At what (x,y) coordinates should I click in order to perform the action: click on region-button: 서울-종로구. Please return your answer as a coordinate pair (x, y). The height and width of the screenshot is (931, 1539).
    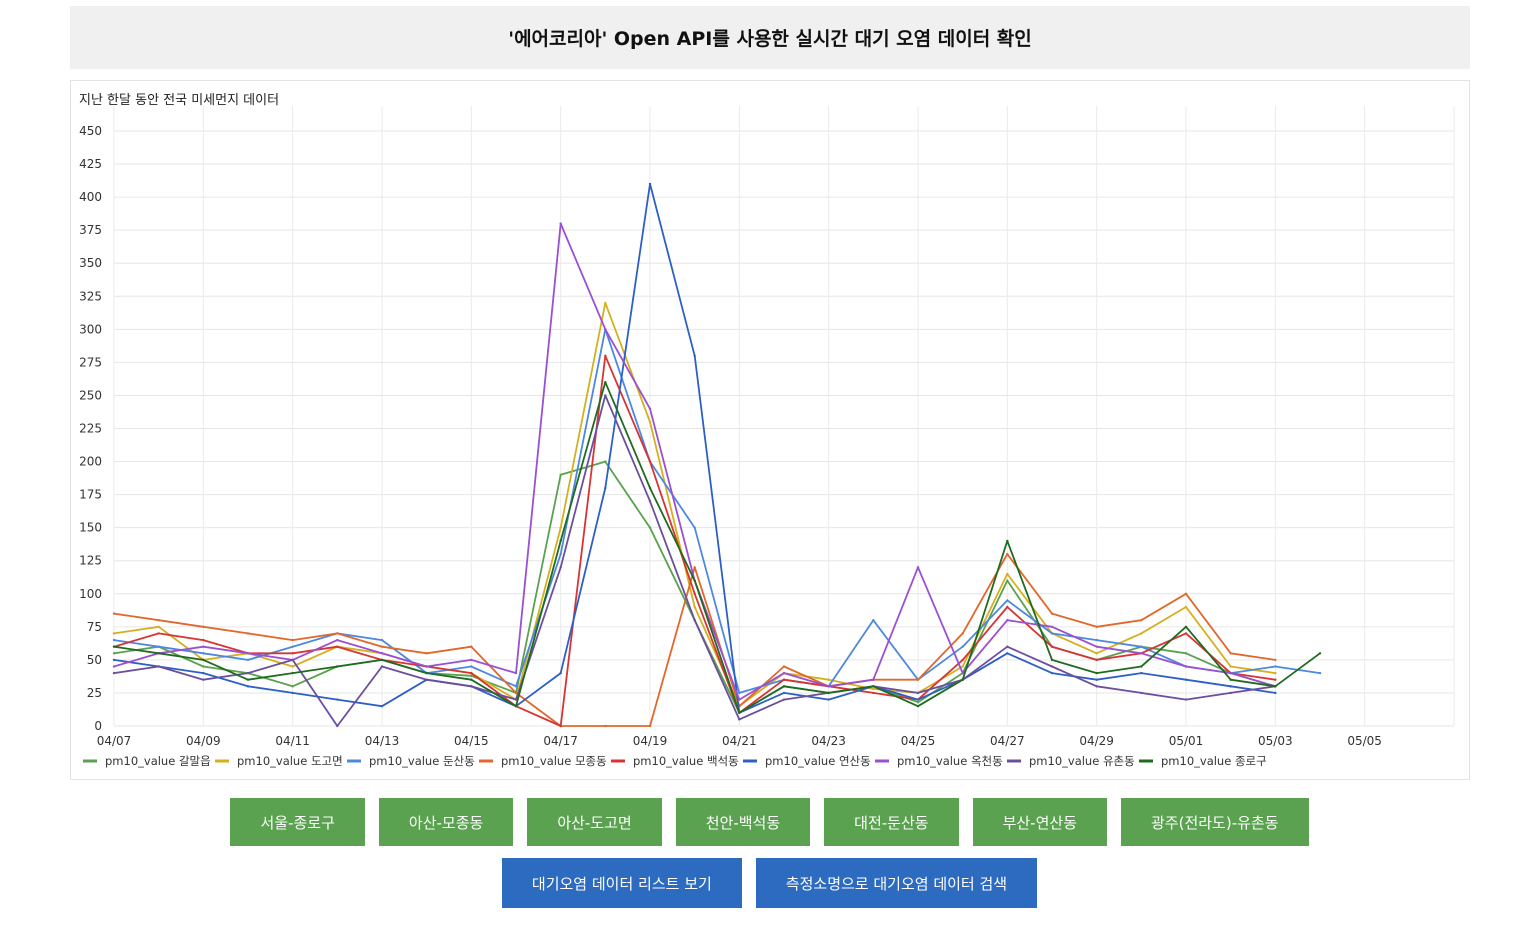
    Looking at the image, I should click on (297, 822).